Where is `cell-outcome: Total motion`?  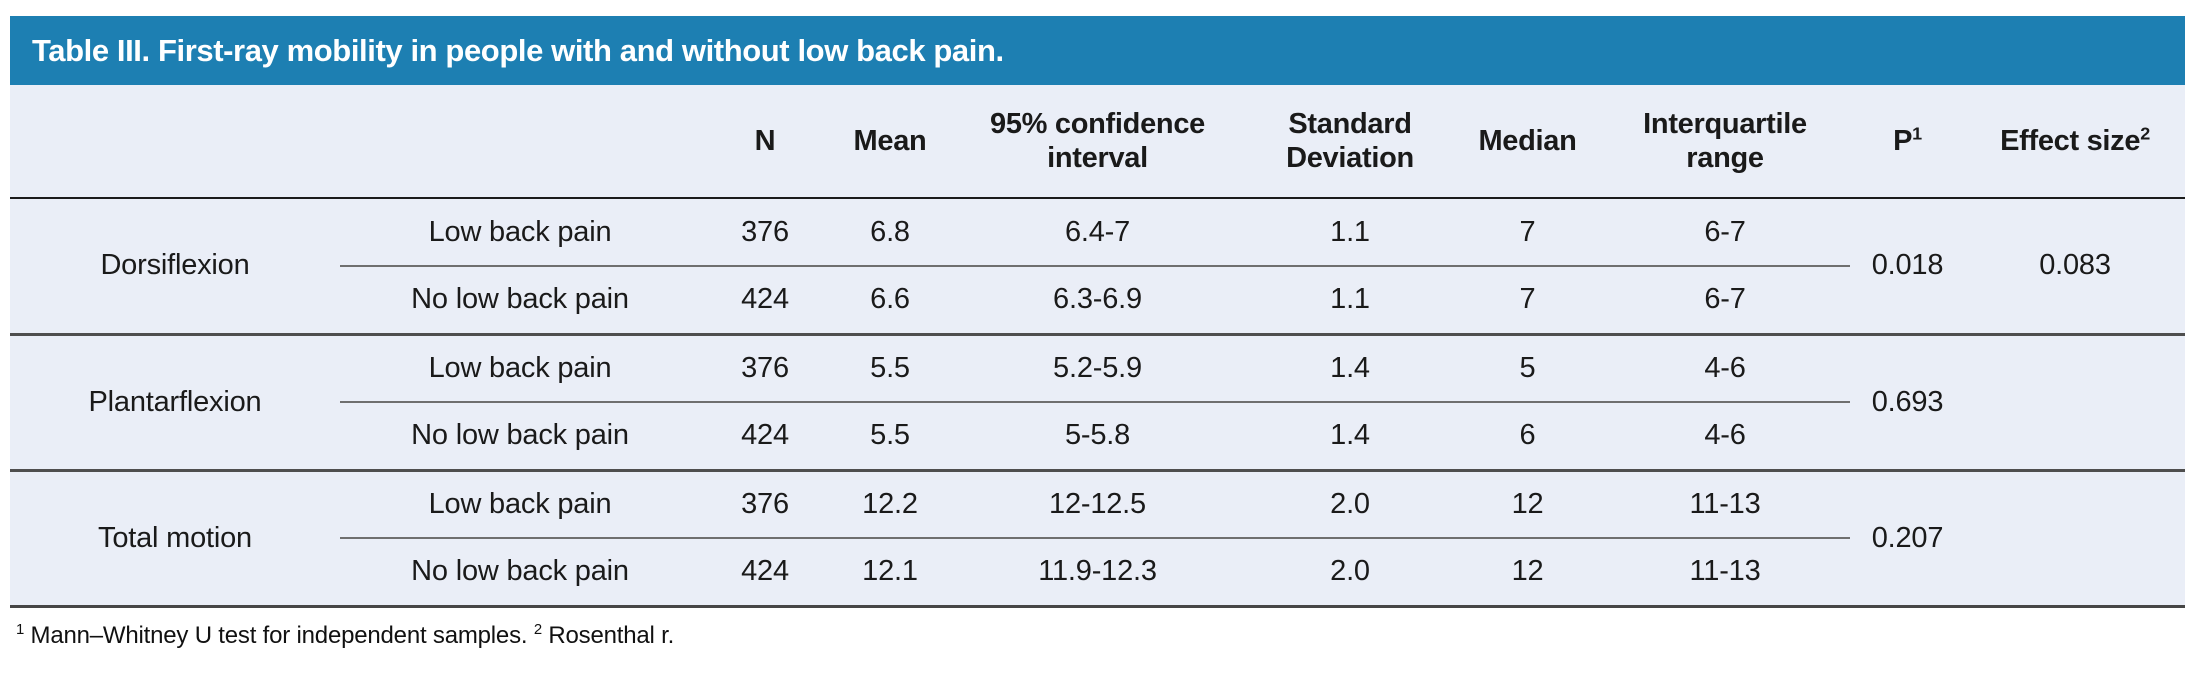 cell-outcome: Total motion is located at coordinates (175, 537).